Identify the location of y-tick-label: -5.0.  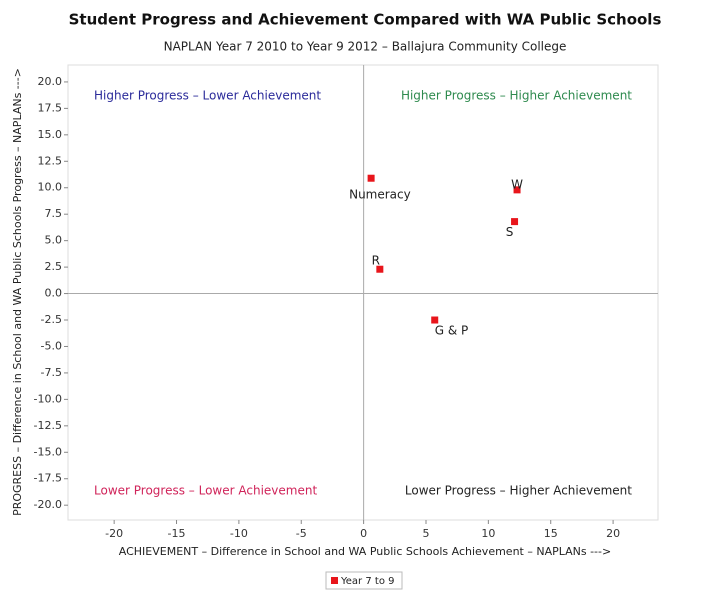
(51, 345).